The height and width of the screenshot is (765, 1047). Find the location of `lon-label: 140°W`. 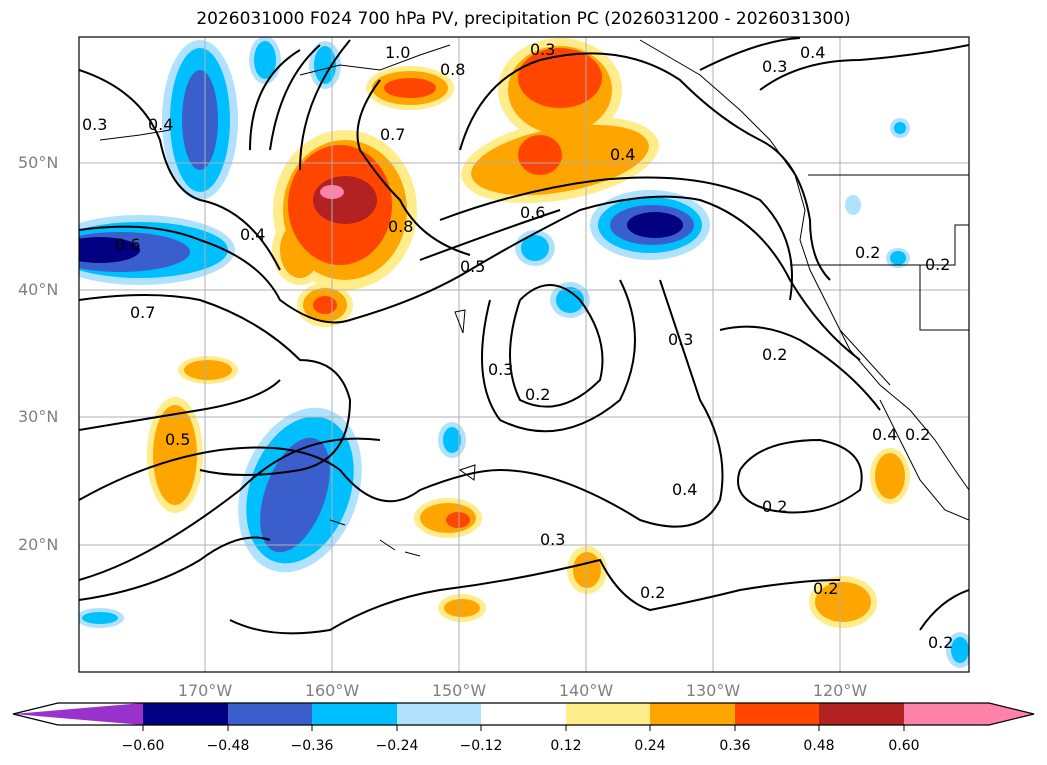

lon-label: 140°W is located at coordinates (586, 690).